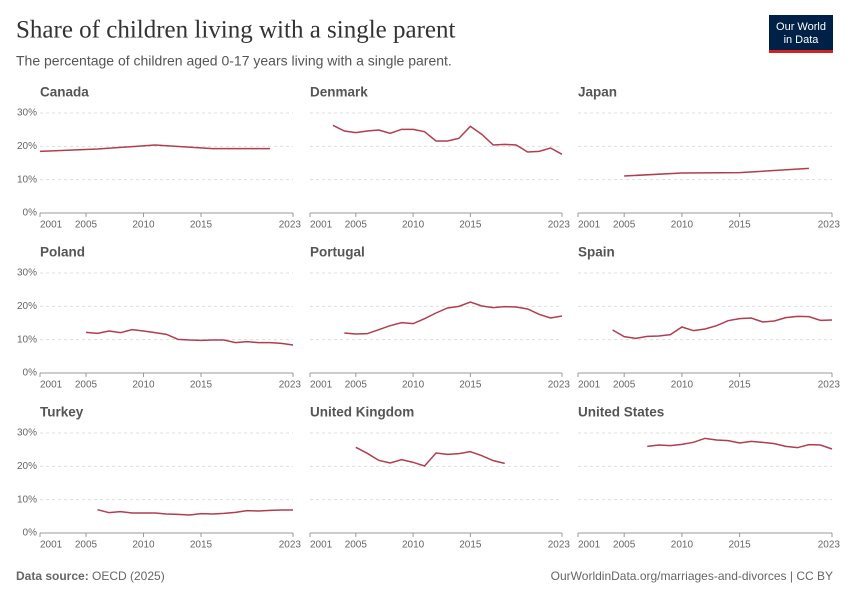  I want to click on panel-title: Spain, so click(596, 252).